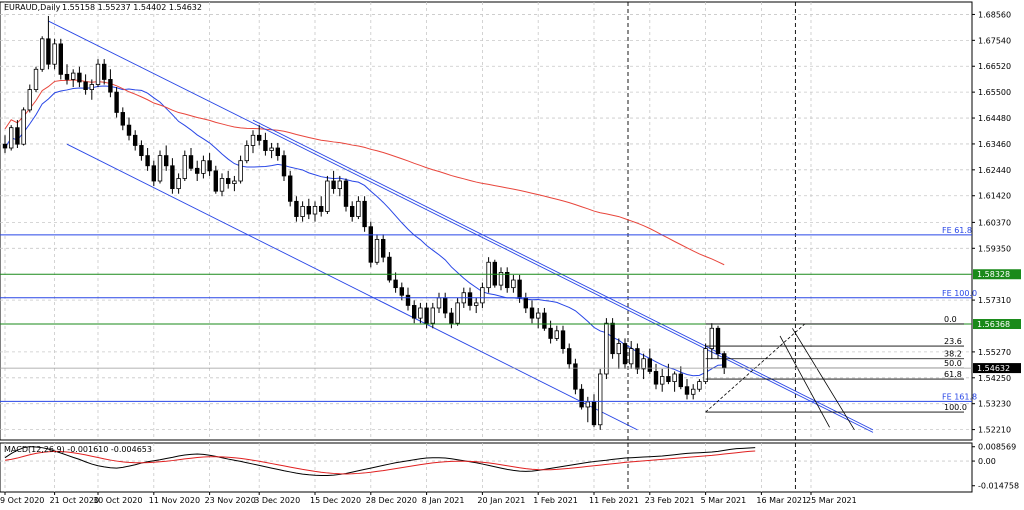  I want to click on macd-tick-label: 0.00, so click(987, 461).